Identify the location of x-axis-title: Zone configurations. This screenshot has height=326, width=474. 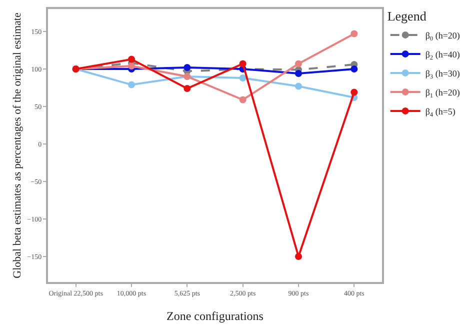
(215, 315).